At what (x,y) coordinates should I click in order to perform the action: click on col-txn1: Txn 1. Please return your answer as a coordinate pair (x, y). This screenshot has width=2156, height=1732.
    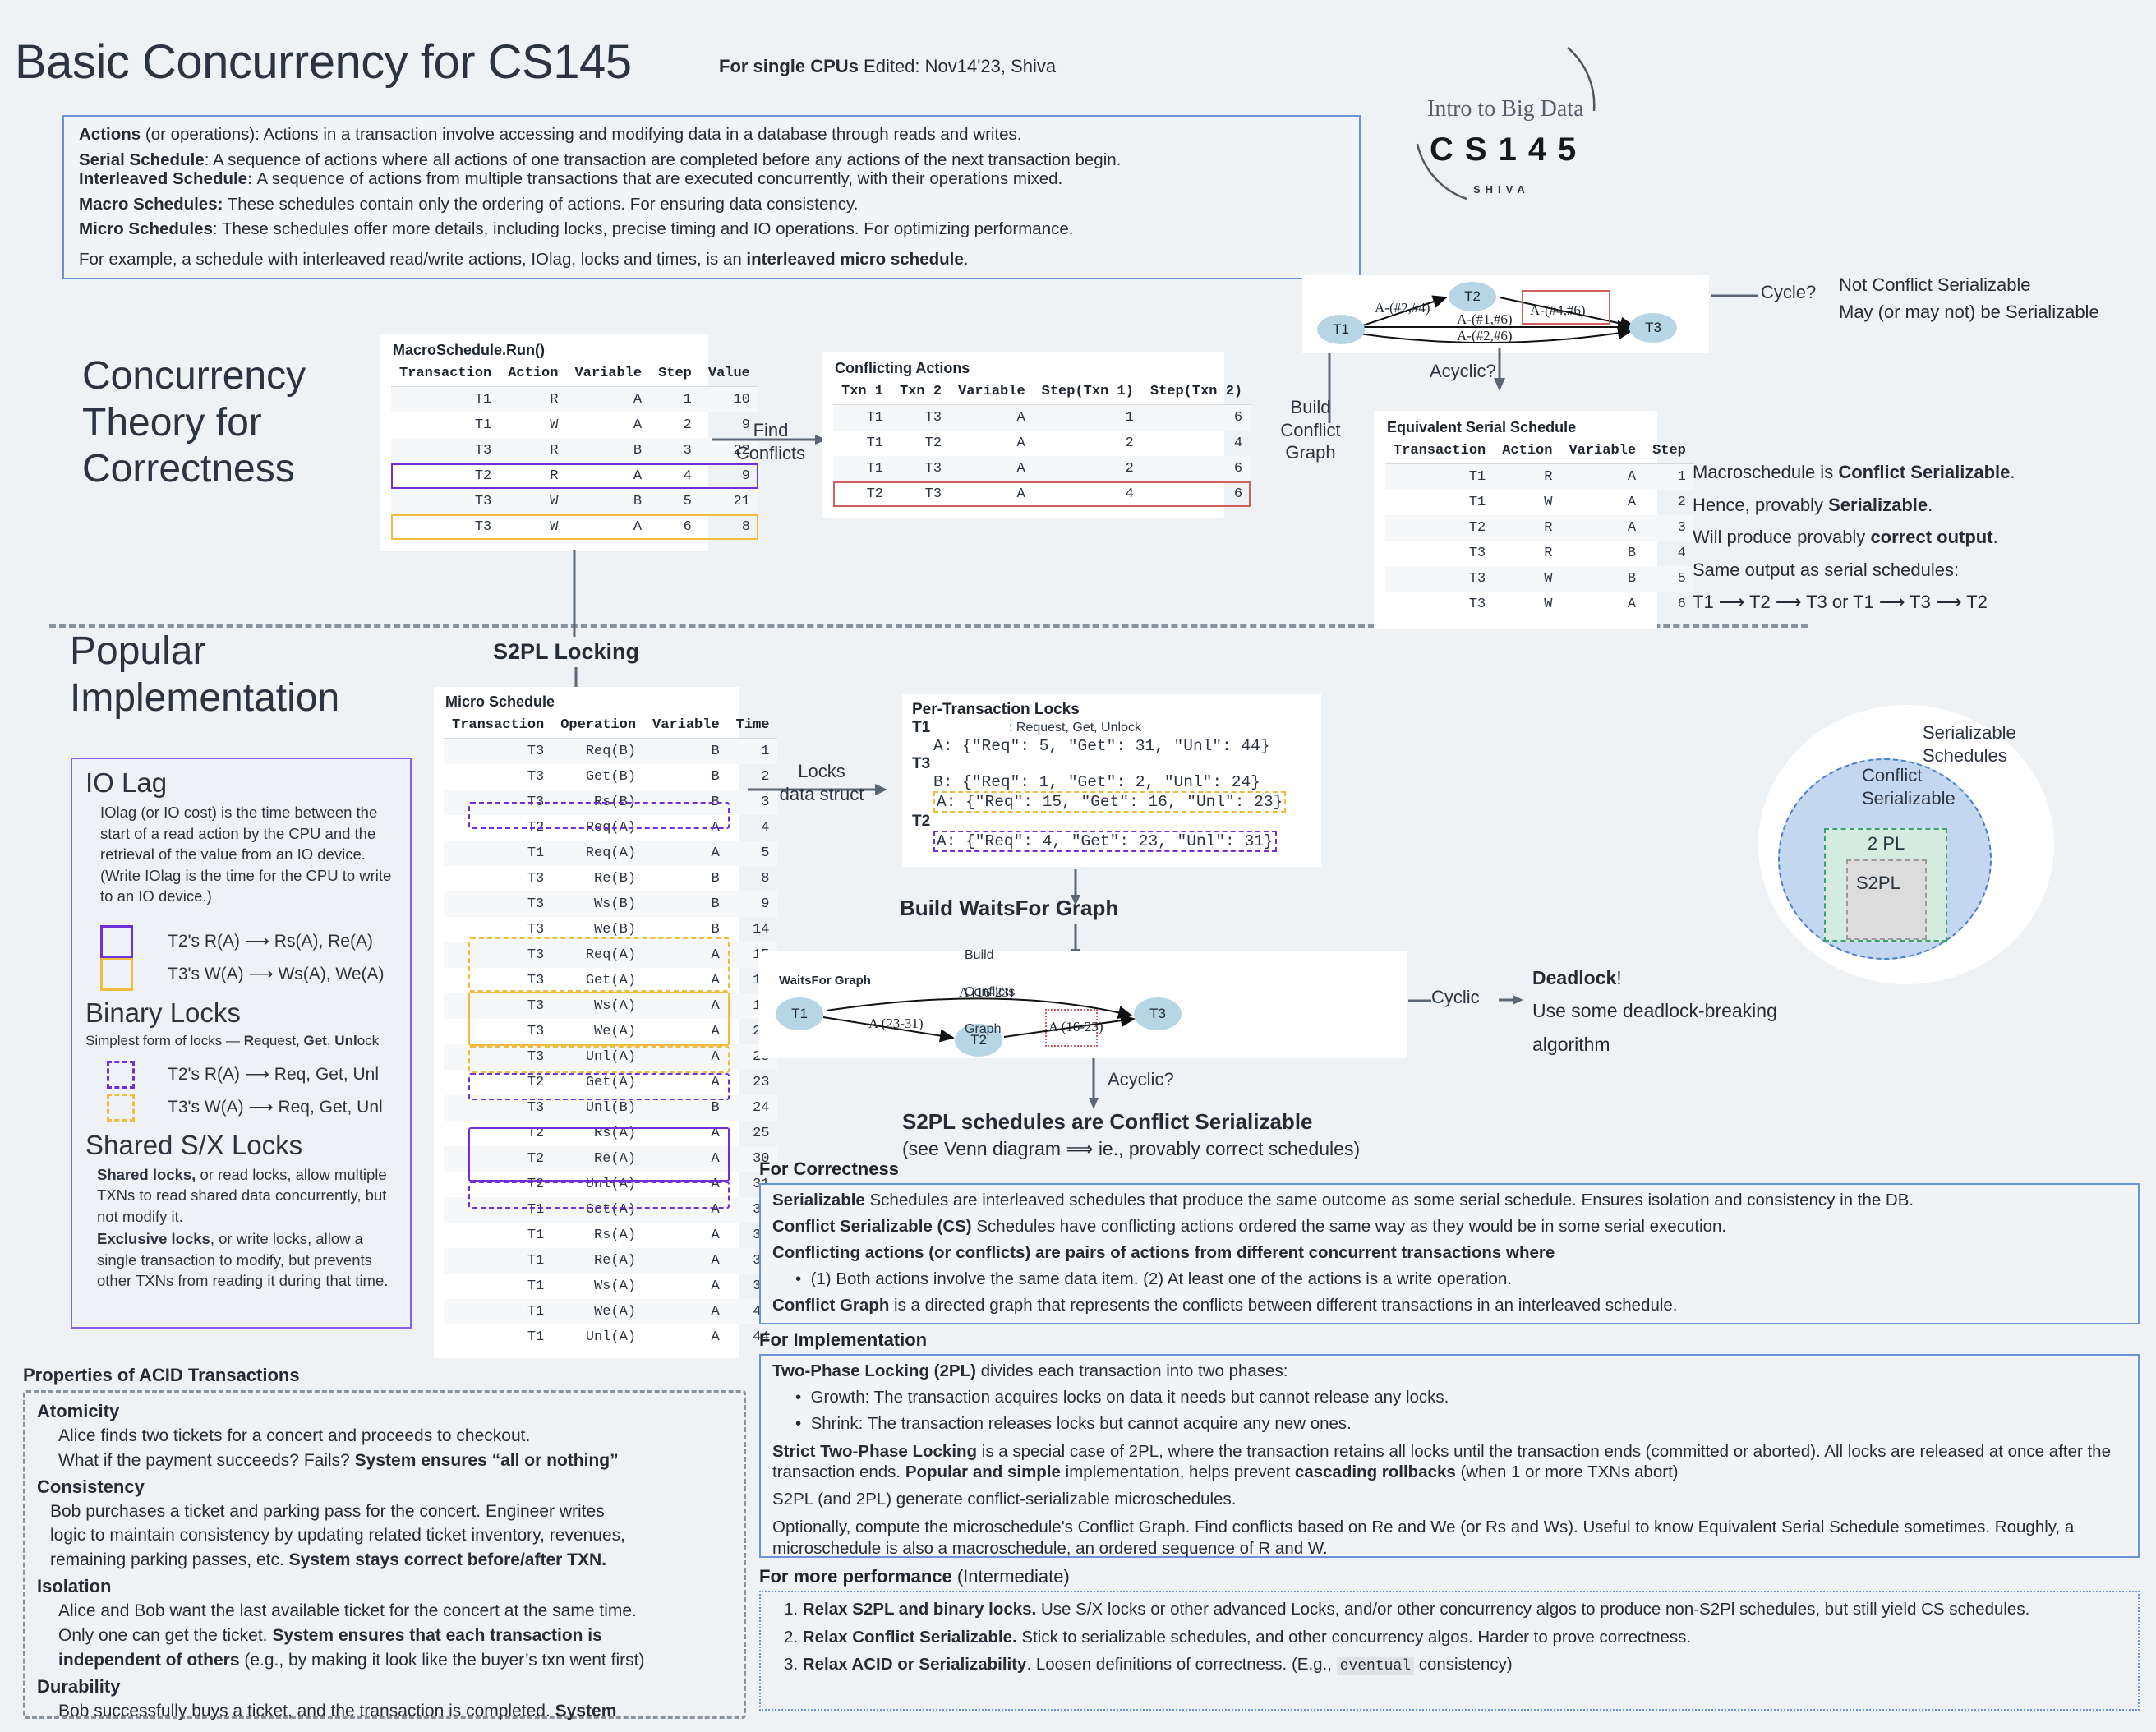
    Looking at the image, I should click on (862, 394).